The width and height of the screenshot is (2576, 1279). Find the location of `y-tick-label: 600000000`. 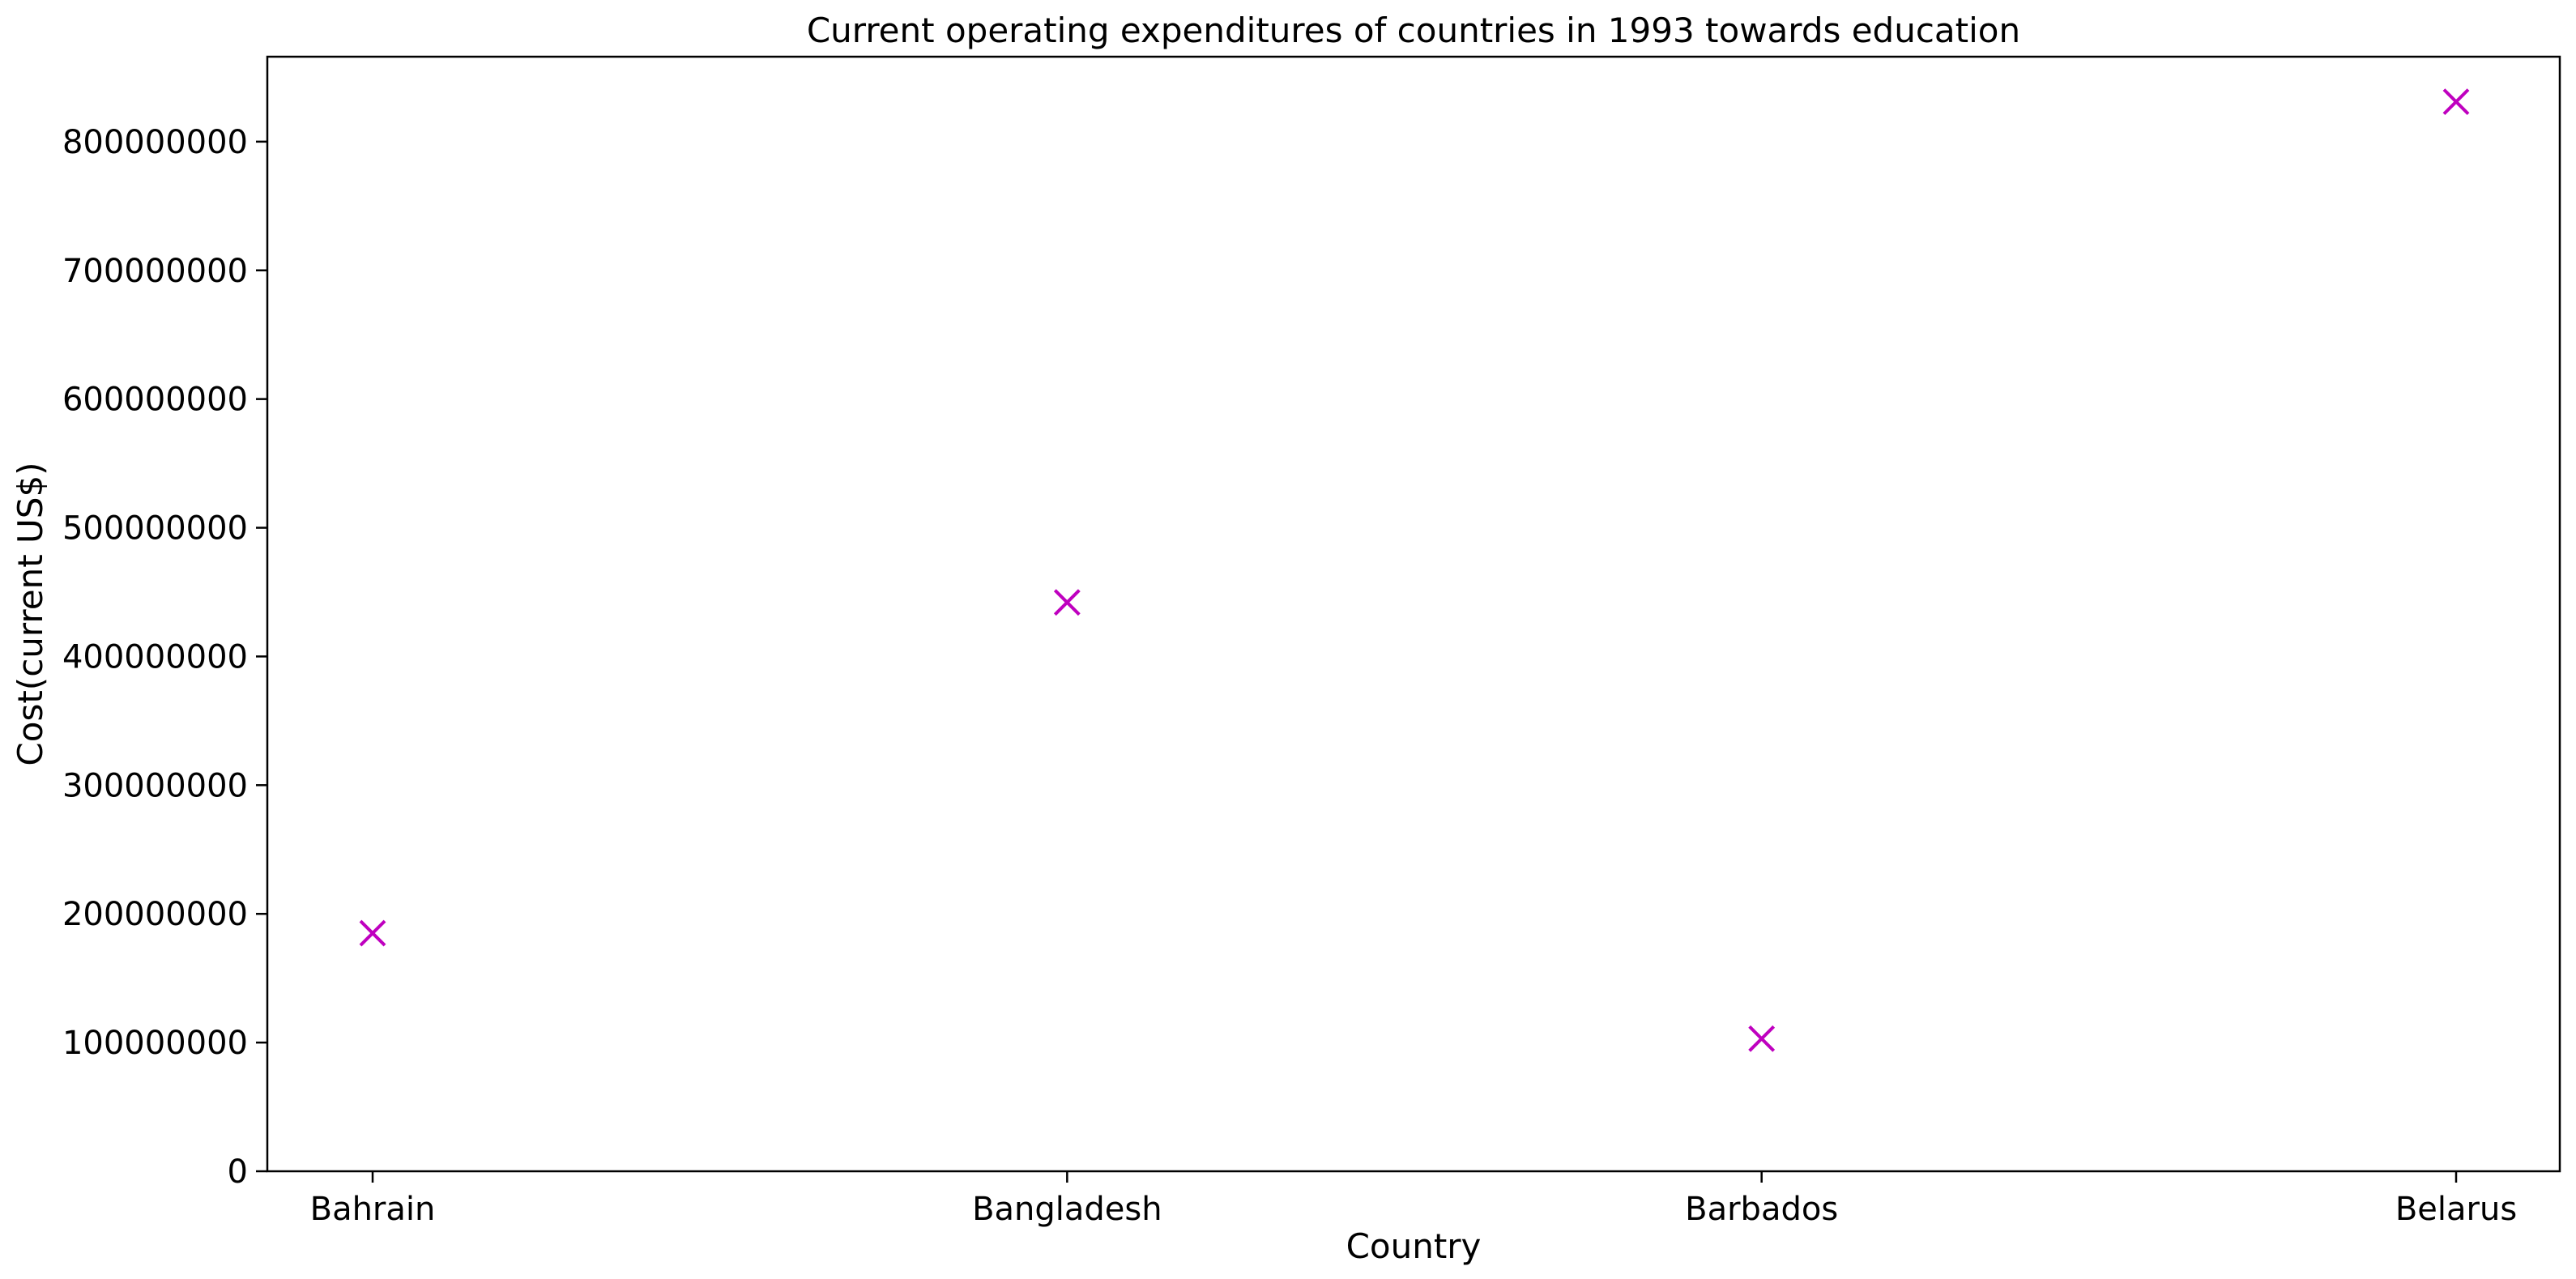

y-tick-label: 600000000 is located at coordinates (155, 400).